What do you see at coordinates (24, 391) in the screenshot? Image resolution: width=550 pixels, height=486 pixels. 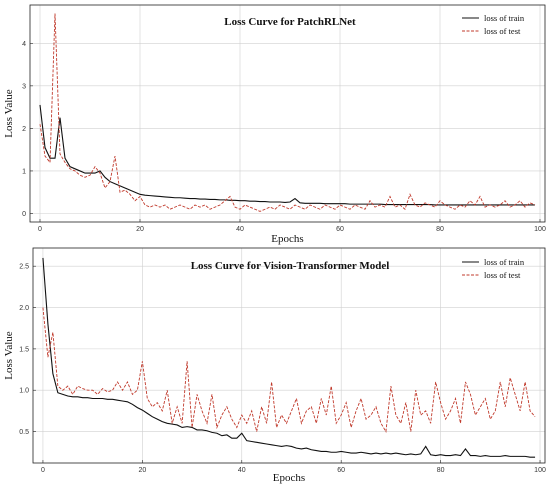 I see `y-tick-label: 1.0` at bounding box center [24, 391].